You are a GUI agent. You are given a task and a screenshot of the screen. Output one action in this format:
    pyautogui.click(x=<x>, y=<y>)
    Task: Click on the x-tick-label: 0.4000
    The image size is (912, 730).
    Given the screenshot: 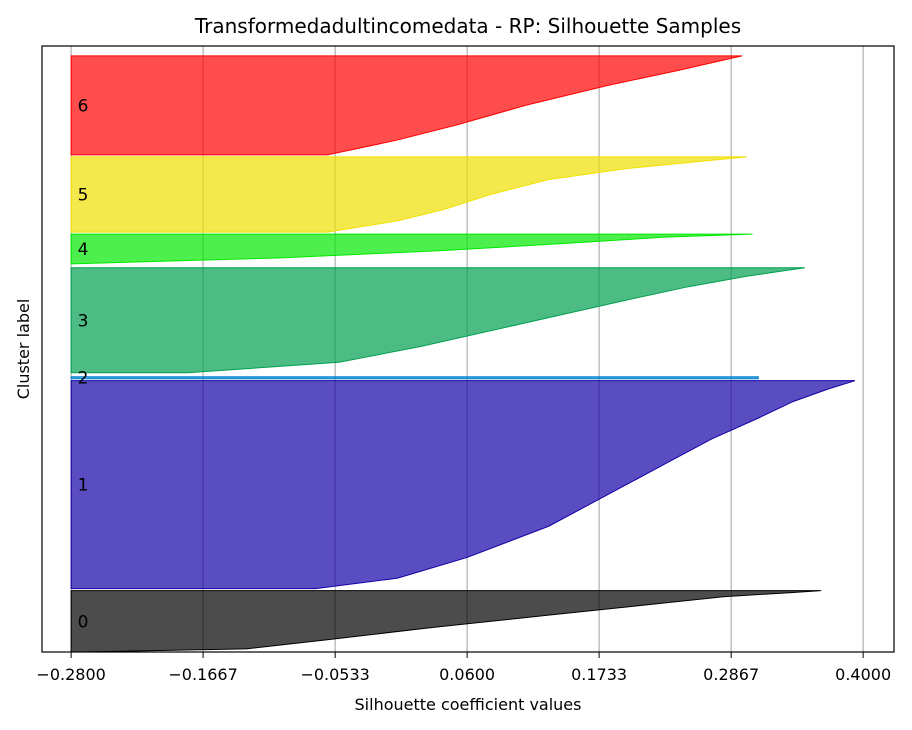 What is the action you would take?
    pyautogui.click(x=863, y=674)
    